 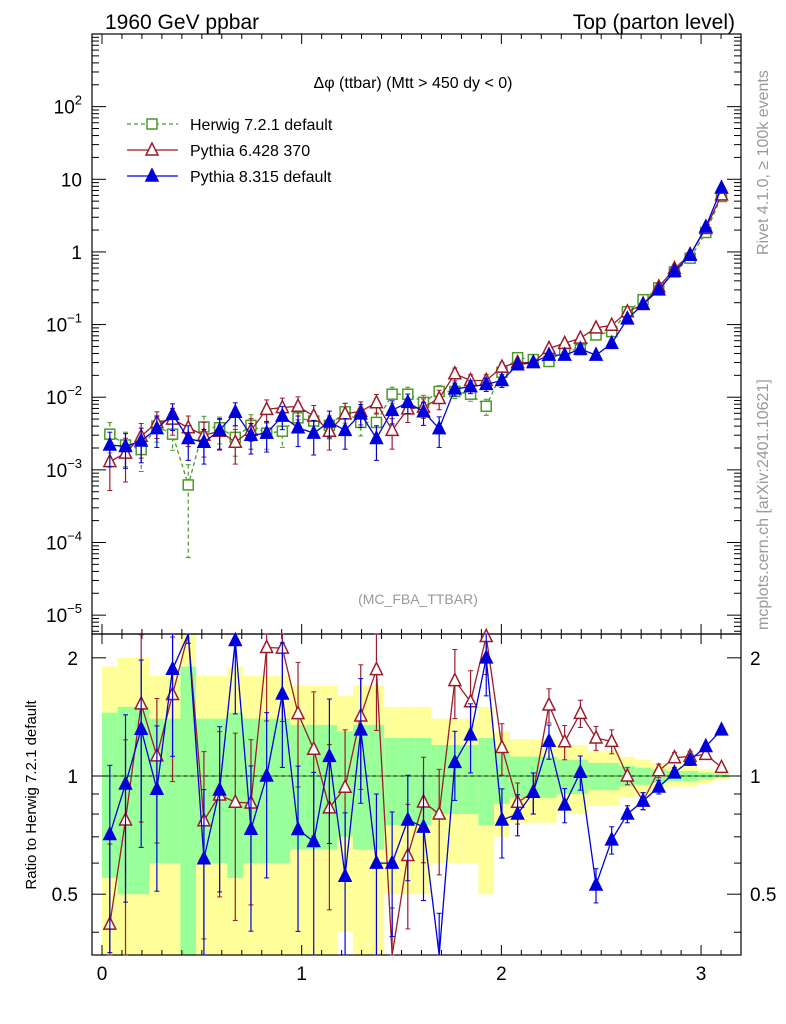 What do you see at coordinates (31, 795) in the screenshot?
I see `ratio-y-axis-label: Ratio to Herwig 7.2.1 default` at bounding box center [31, 795].